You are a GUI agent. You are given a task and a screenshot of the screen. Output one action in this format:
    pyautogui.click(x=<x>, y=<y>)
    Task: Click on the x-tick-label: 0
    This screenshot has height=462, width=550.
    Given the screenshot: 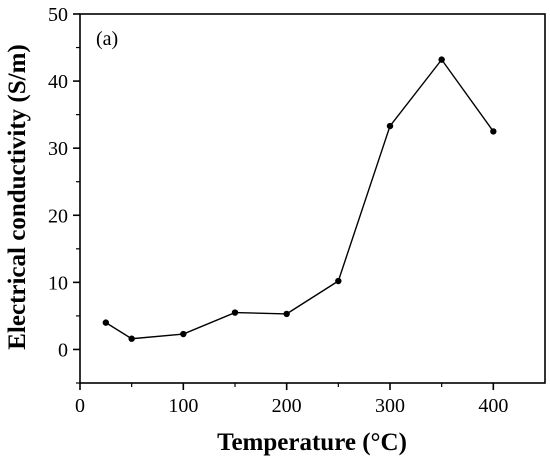 What is the action you would take?
    pyautogui.click(x=80, y=406)
    